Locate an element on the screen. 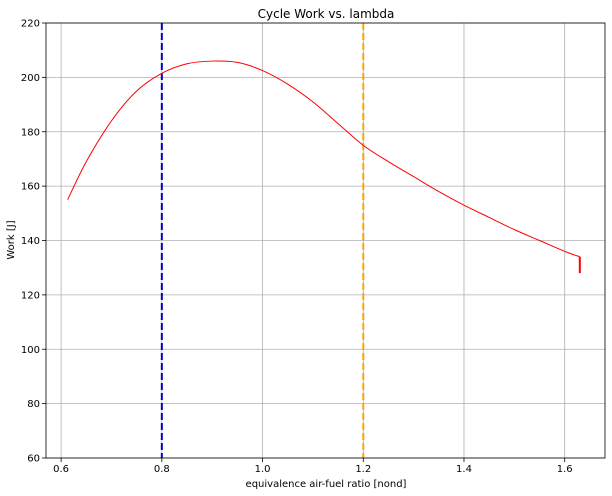 Image resolution: width=612 pixels, height=496 pixels. x-axis-label: equivalence air-fuel ratio [nond] is located at coordinates (326, 484).